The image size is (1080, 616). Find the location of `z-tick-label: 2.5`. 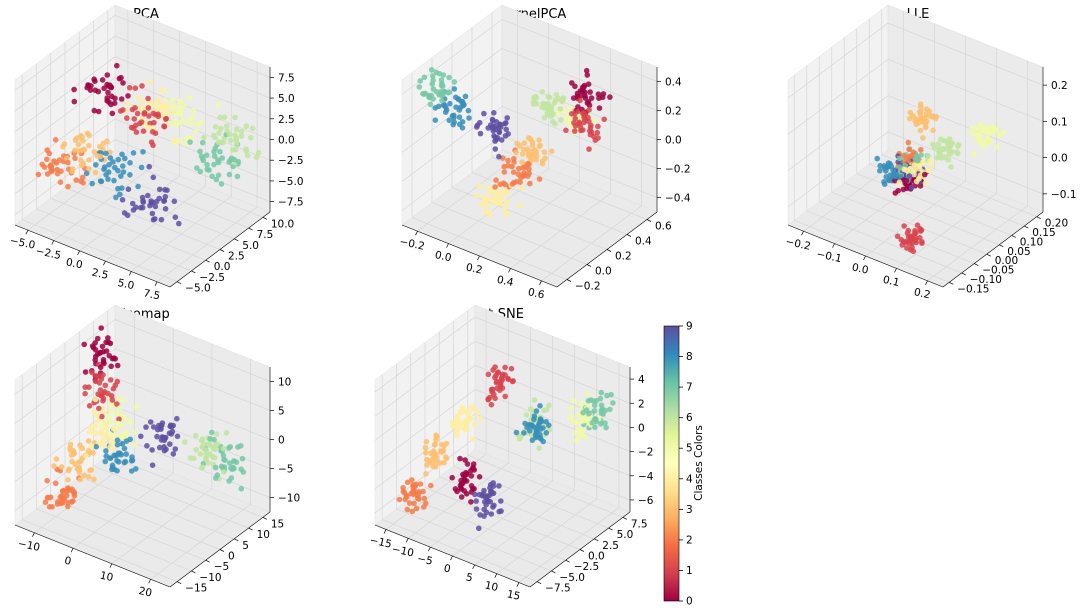

z-tick-label: 2.5 is located at coordinates (286, 120).